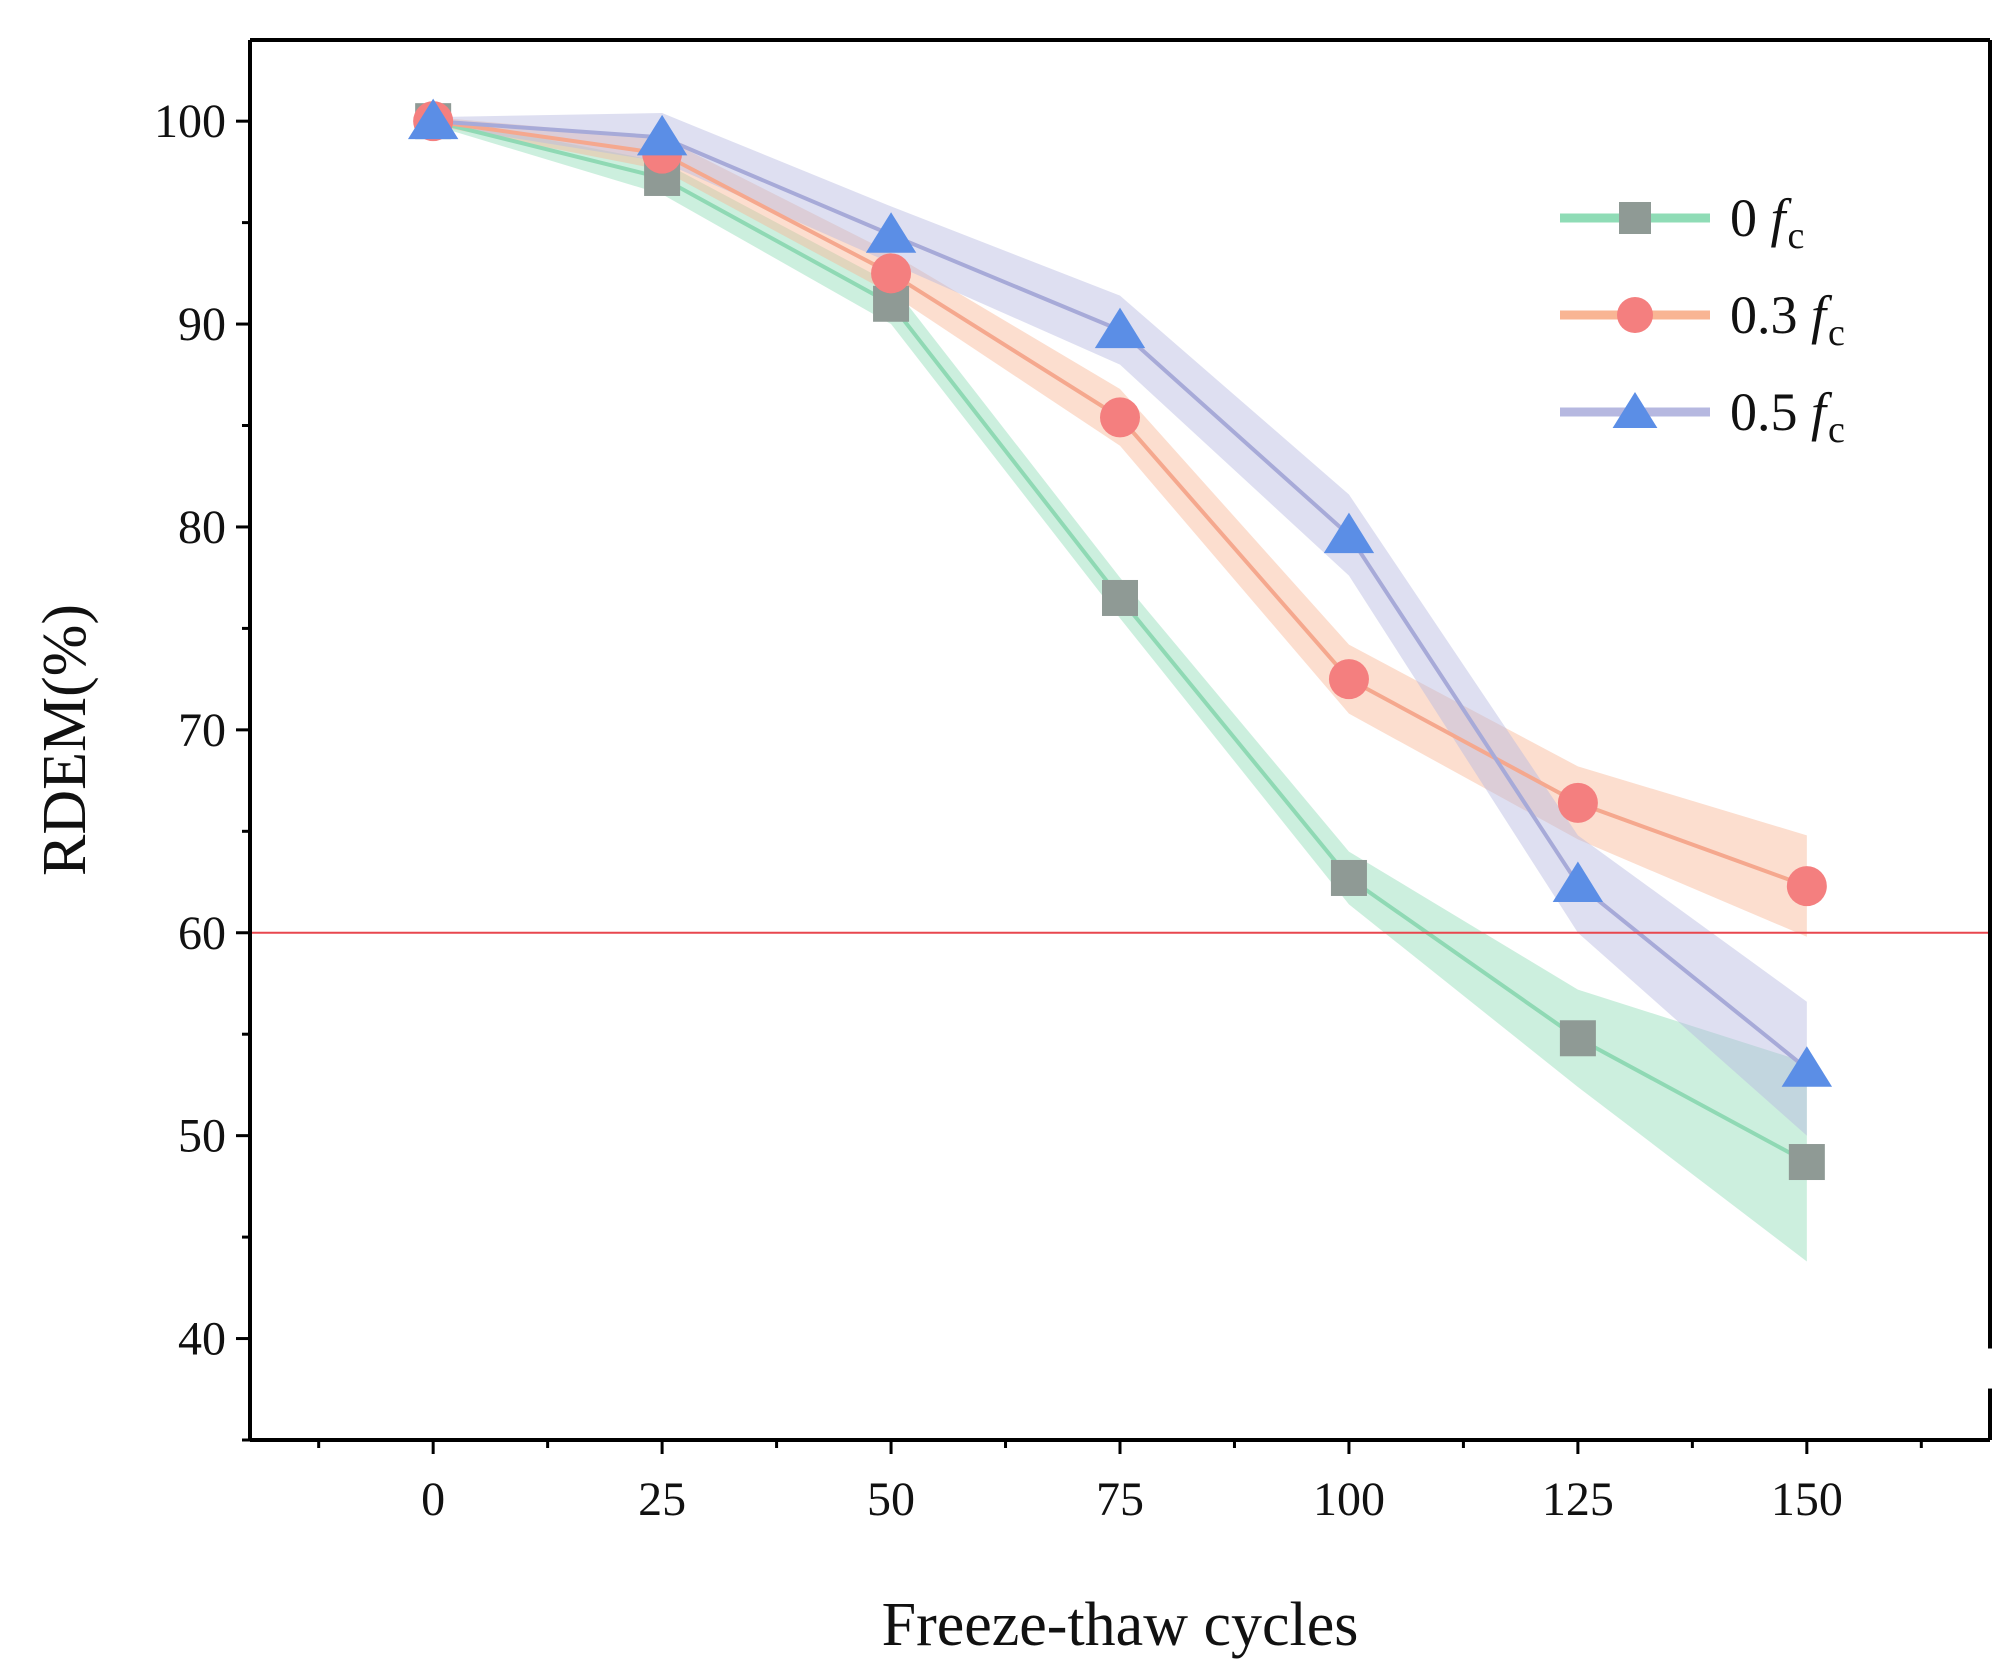  I want to click on legend-label-1: 0.3 fc, so click(1787, 319).